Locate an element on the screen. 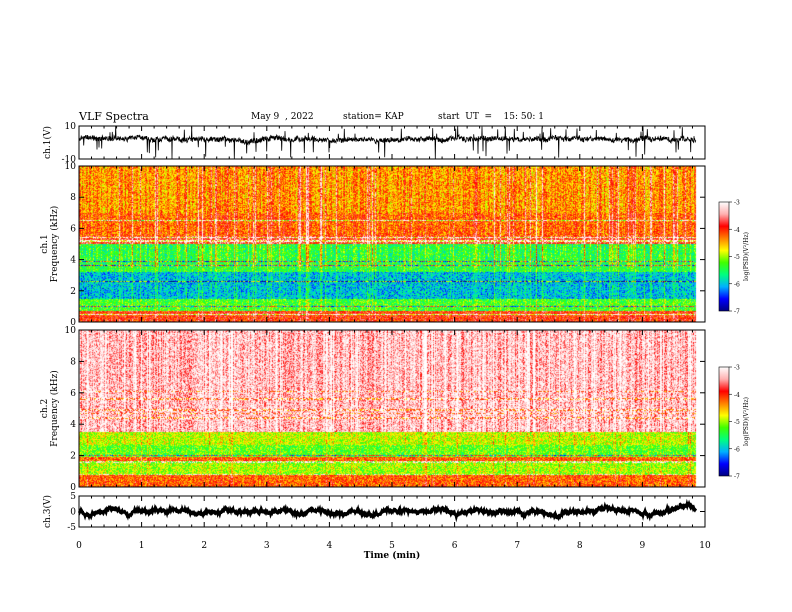 This screenshot has height=612, width=792. start-time-label: start UT = 15: 50: 1 is located at coordinates (491, 117).